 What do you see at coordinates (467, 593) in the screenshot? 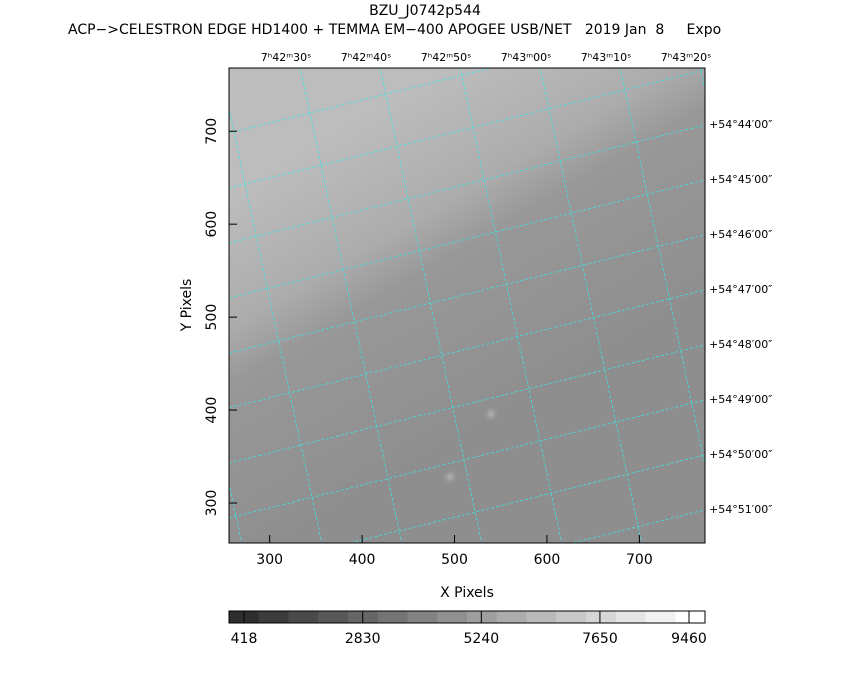
I see `x-axis-label: X Pixels` at bounding box center [467, 593].